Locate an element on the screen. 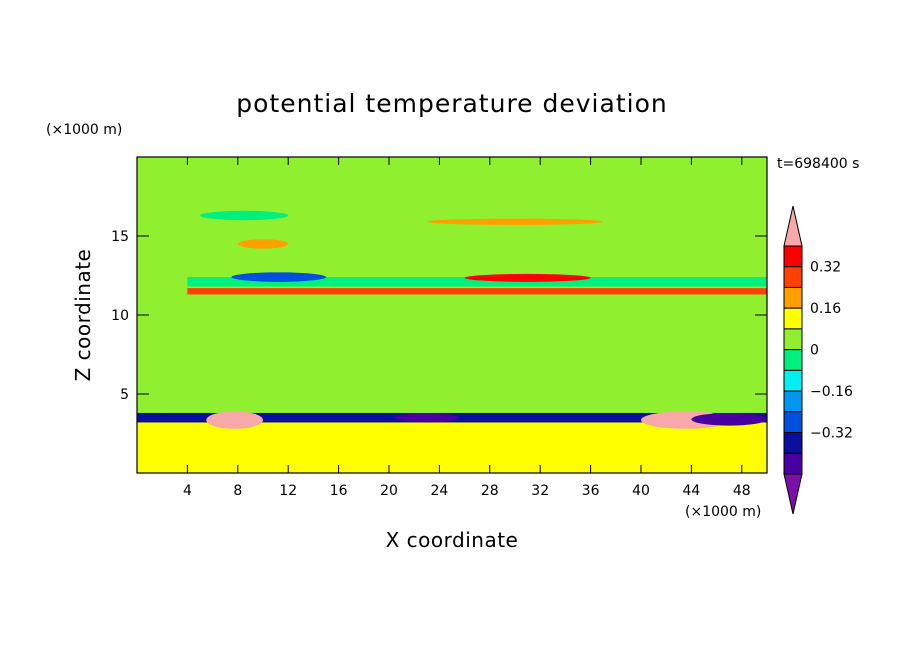  x-tick-label: 20 is located at coordinates (389, 491).